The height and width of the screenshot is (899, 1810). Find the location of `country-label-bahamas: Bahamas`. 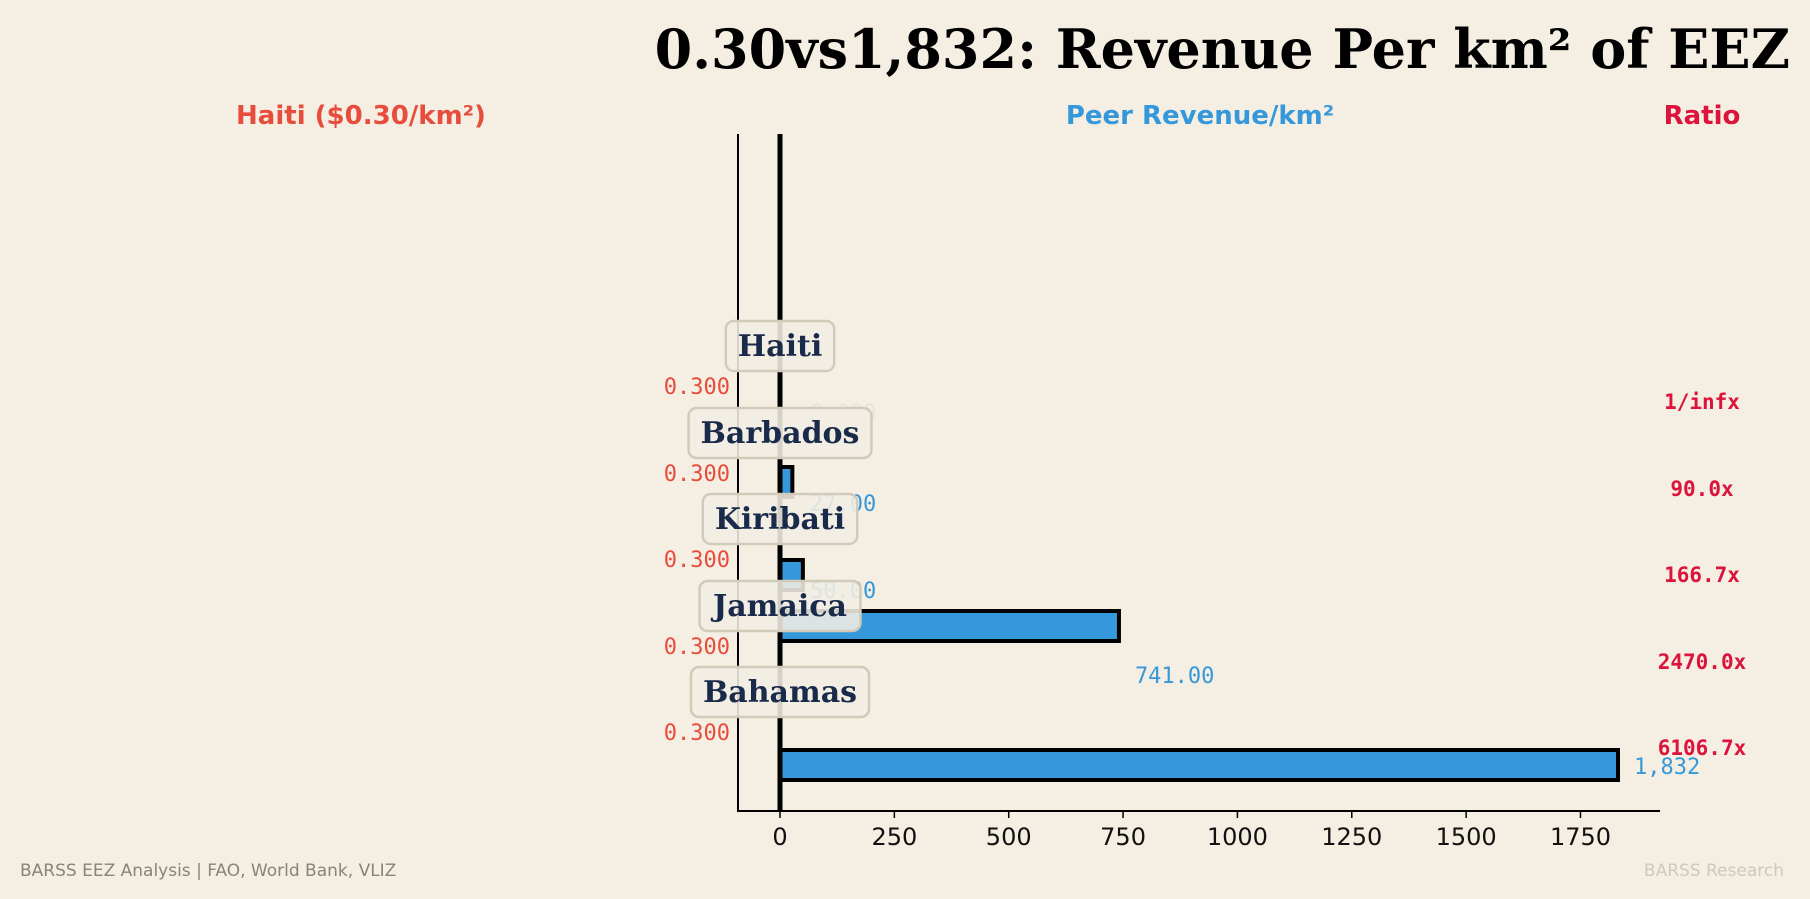

country-label-bahamas: Bahamas is located at coordinates (780, 692).